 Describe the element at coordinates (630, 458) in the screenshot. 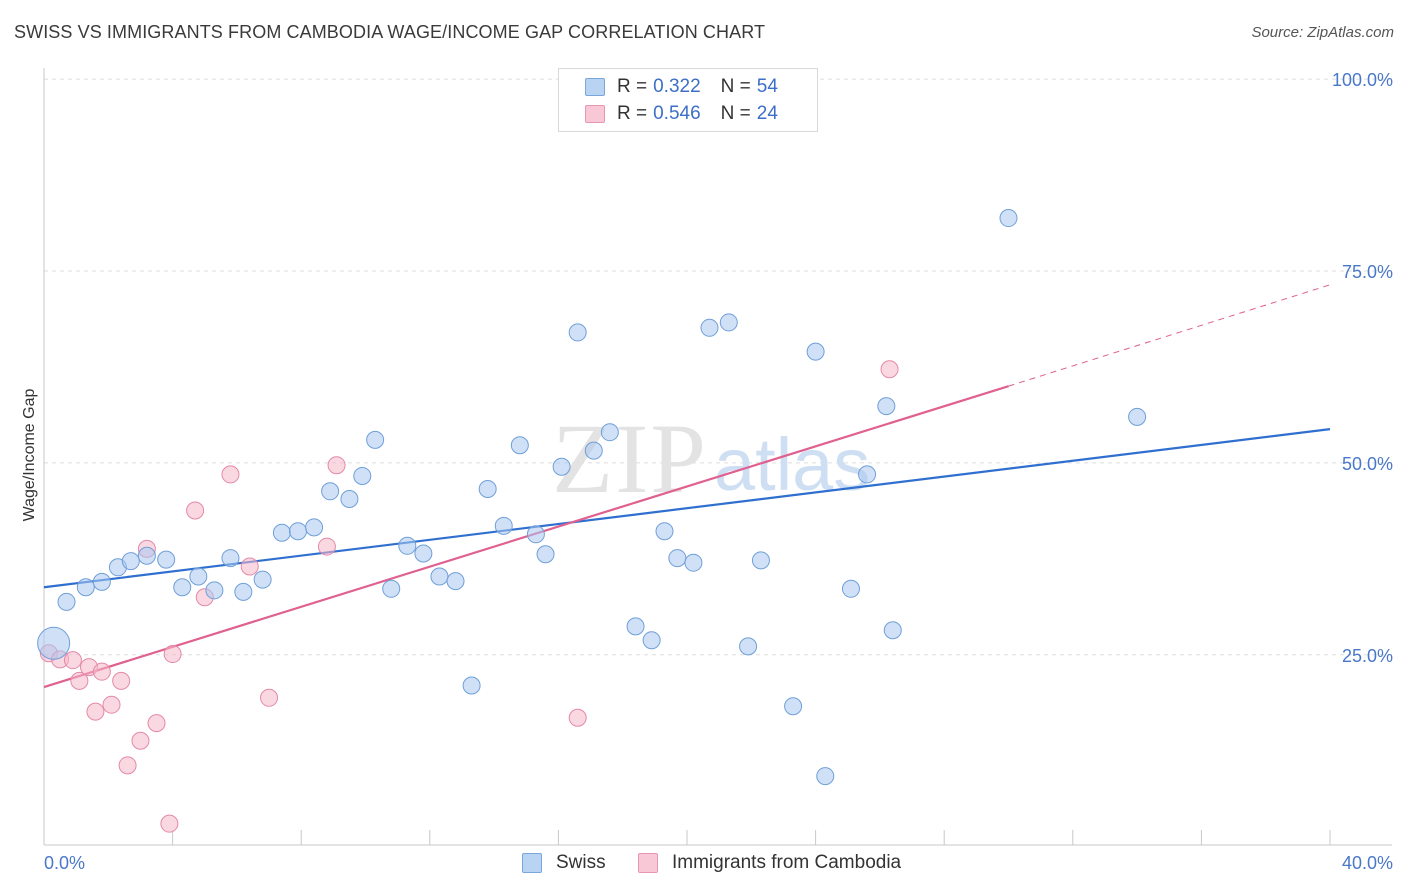

I see `watermark-zip: ZIP` at that location.